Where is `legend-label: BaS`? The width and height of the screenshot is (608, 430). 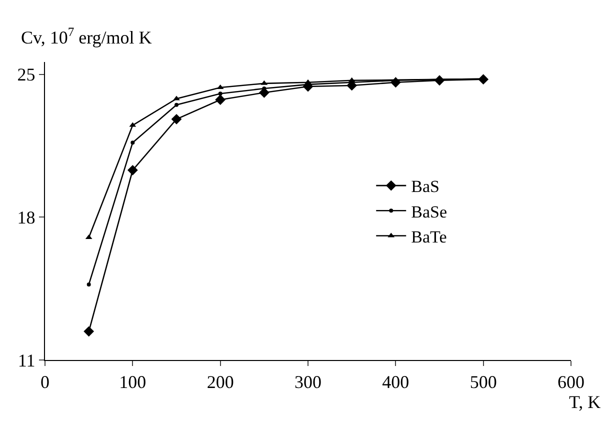
legend-label: BaS is located at coordinates (425, 186).